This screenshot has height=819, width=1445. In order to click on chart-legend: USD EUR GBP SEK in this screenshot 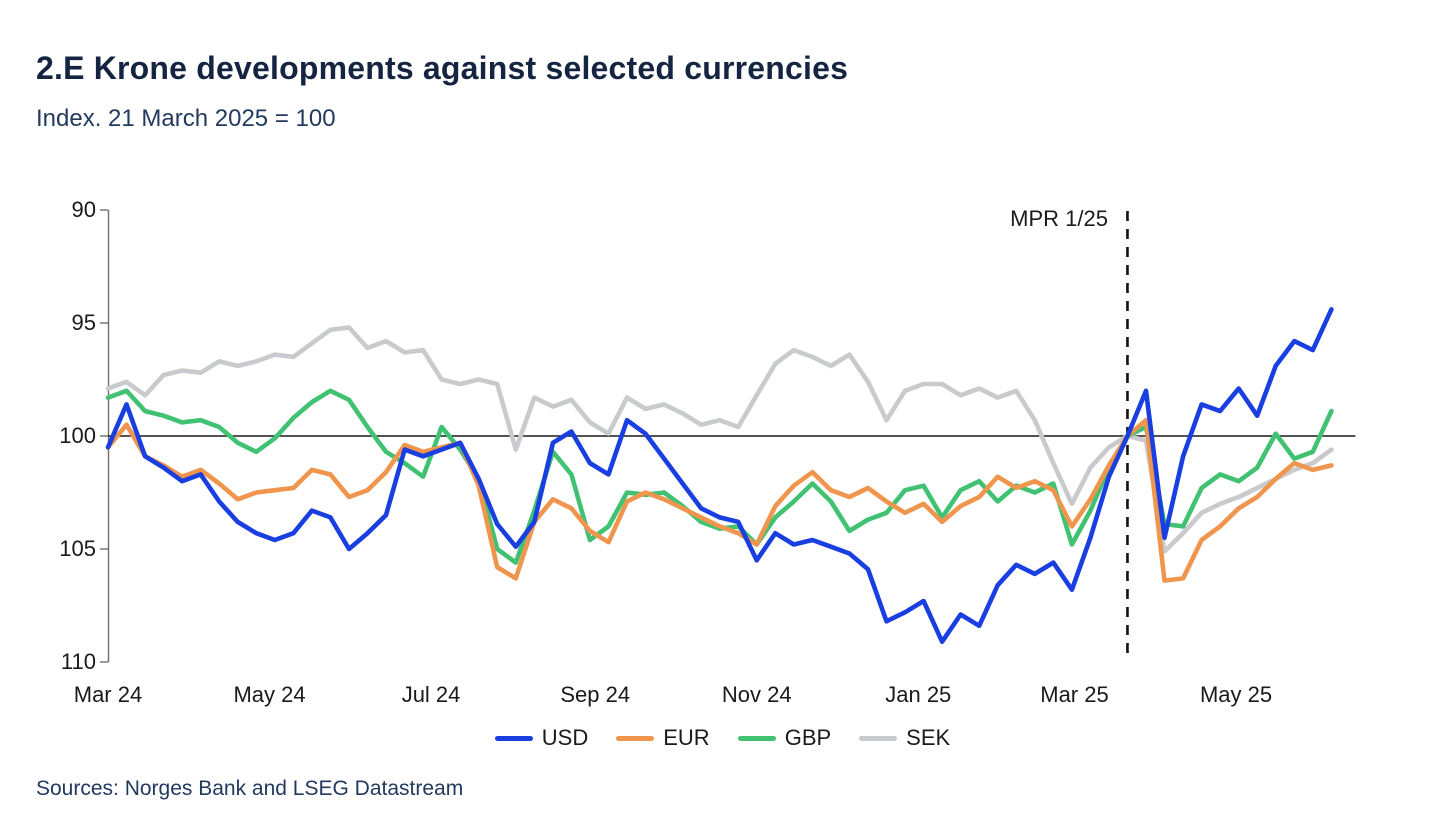, I will do `click(722, 738)`.